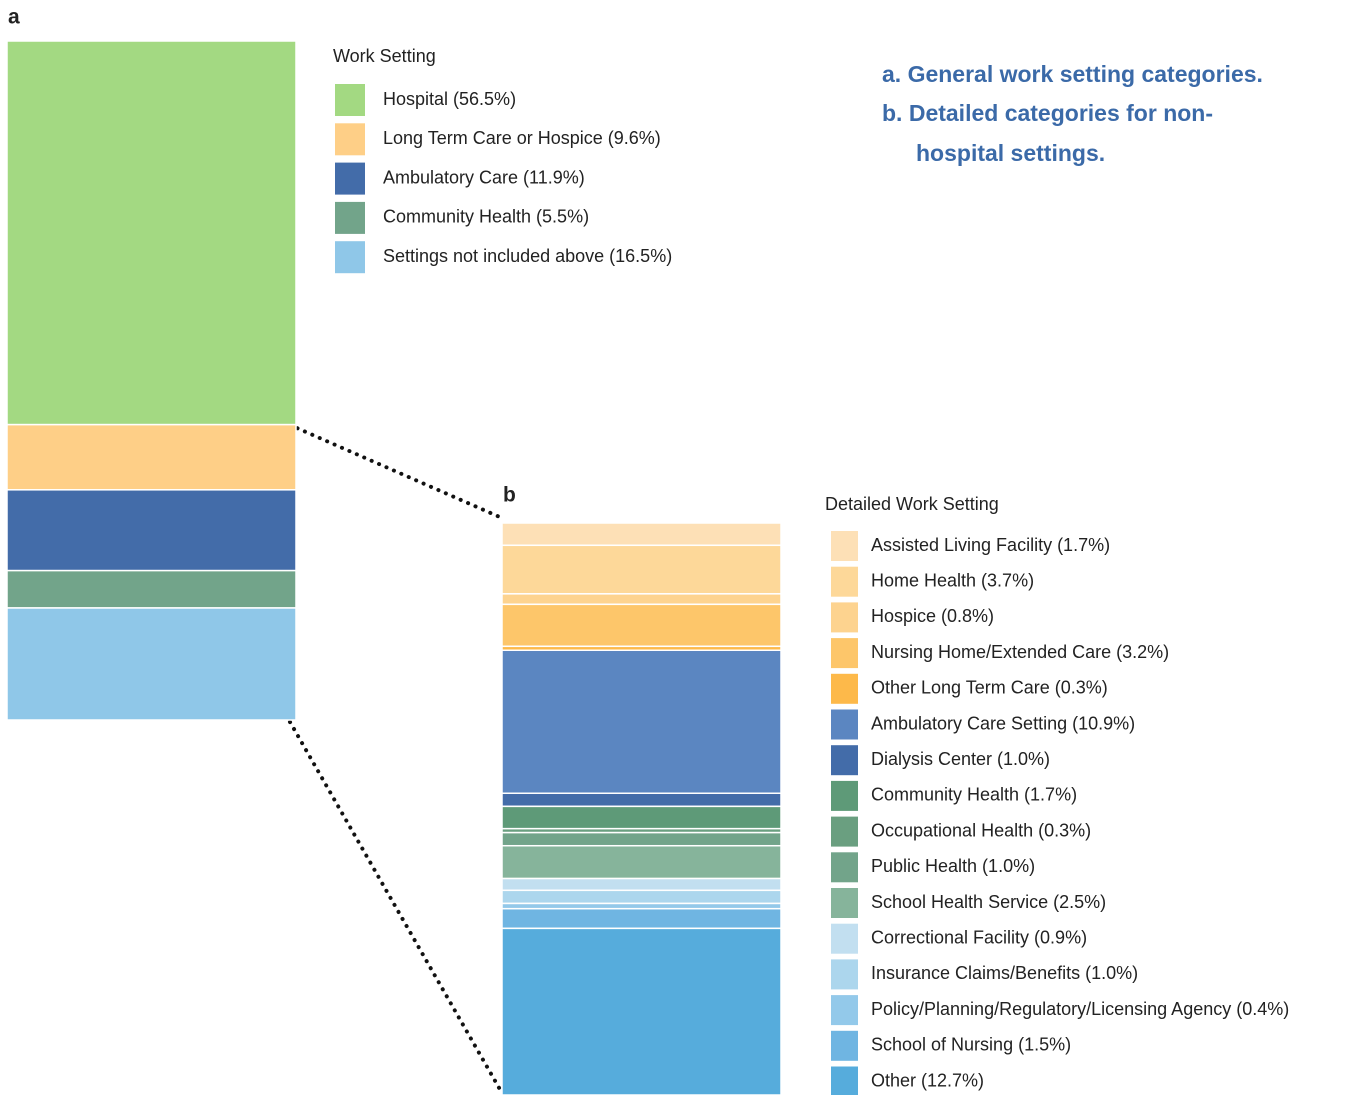 The width and height of the screenshot is (1365, 1095). Describe the element at coordinates (14, 17) in the screenshot. I see `panel-label: a` at that location.